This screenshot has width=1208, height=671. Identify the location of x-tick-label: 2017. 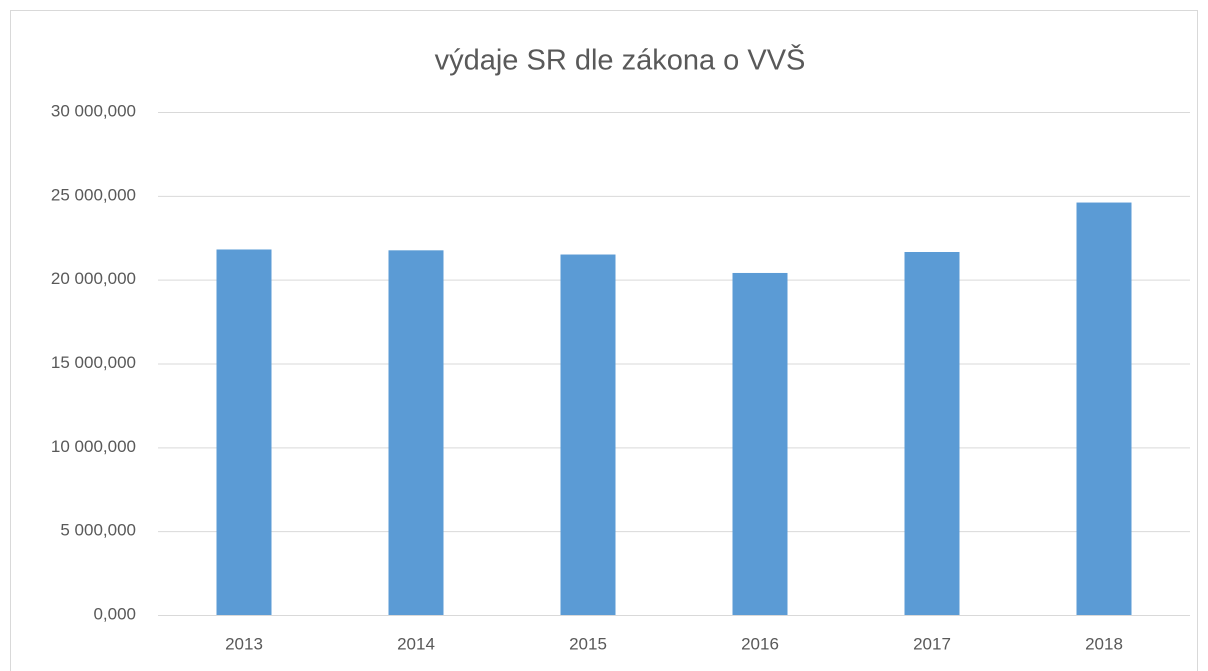
(932, 643).